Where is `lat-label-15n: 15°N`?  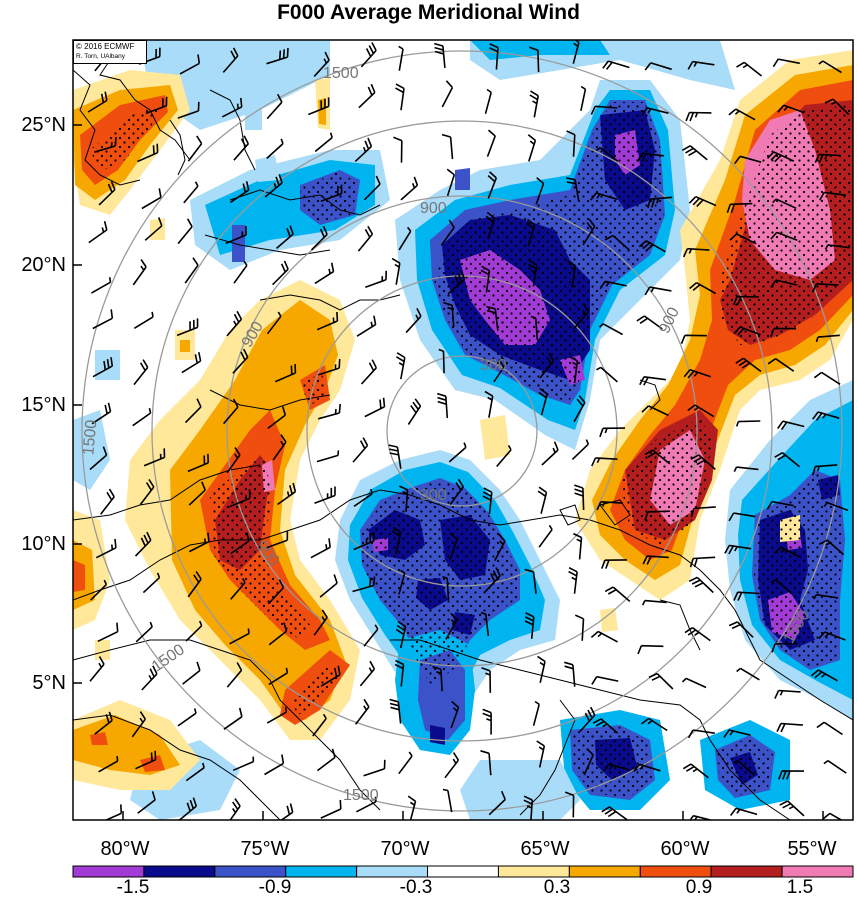
lat-label-15n: 15°N is located at coordinates (43, 405).